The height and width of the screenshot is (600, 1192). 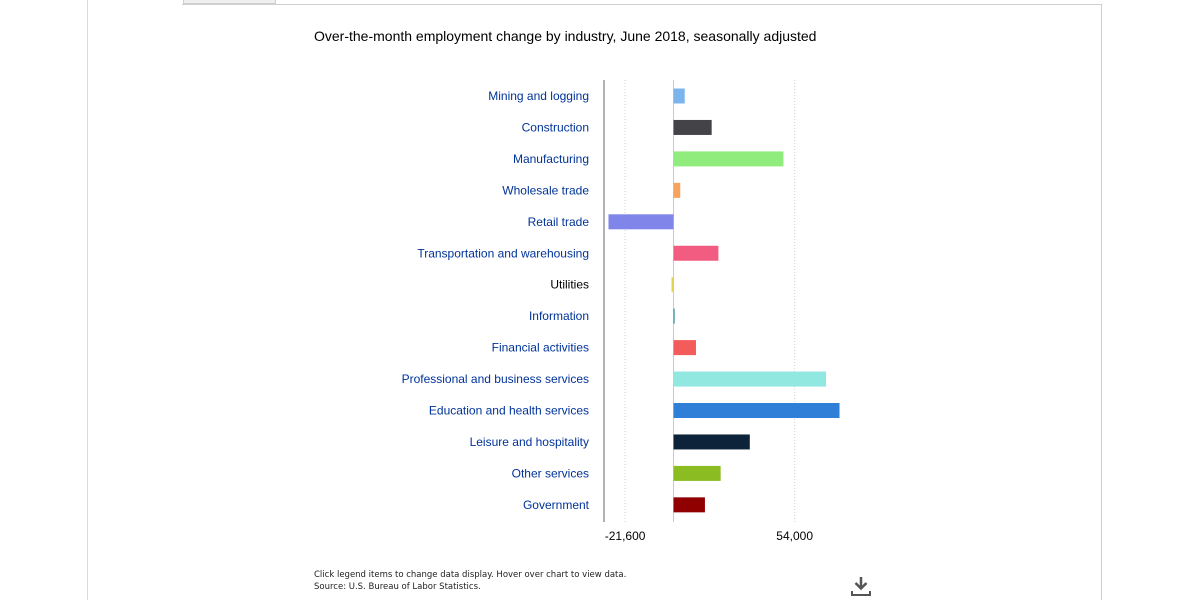 What do you see at coordinates (556, 505) in the screenshot?
I see `category-label: Government` at bounding box center [556, 505].